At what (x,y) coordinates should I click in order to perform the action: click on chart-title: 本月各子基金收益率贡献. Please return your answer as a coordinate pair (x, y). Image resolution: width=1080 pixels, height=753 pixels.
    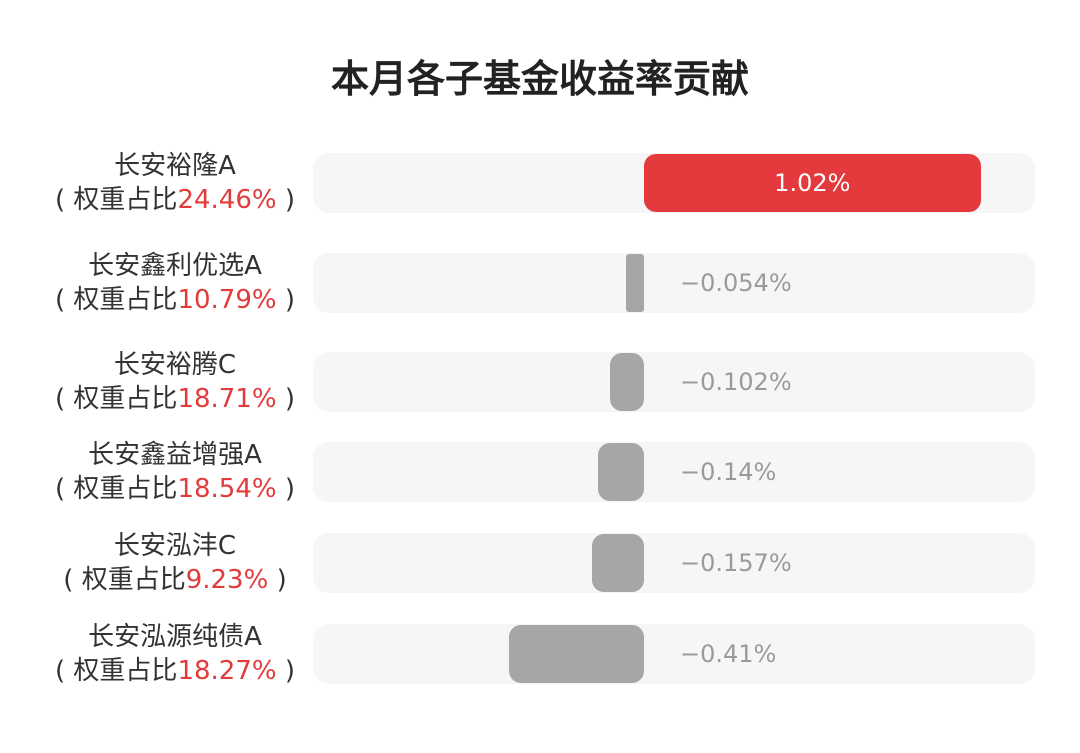
    Looking at the image, I should click on (539, 79).